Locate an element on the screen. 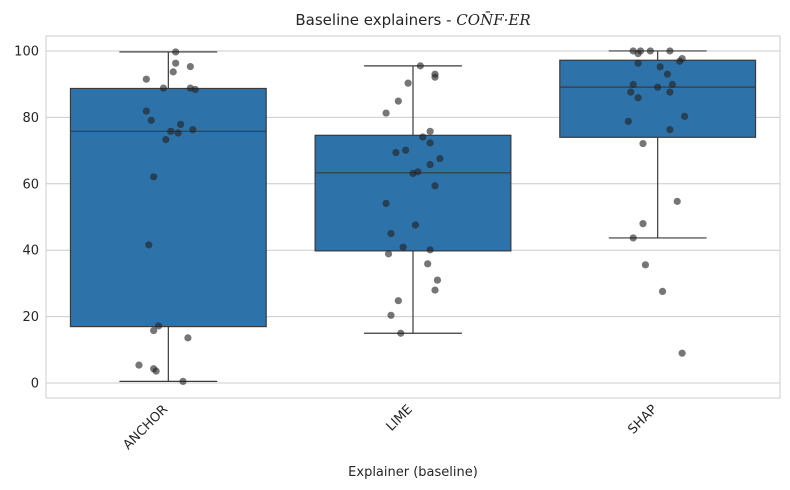 This screenshot has width=790, height=490. box-lime is located at coordinates (413, 199).